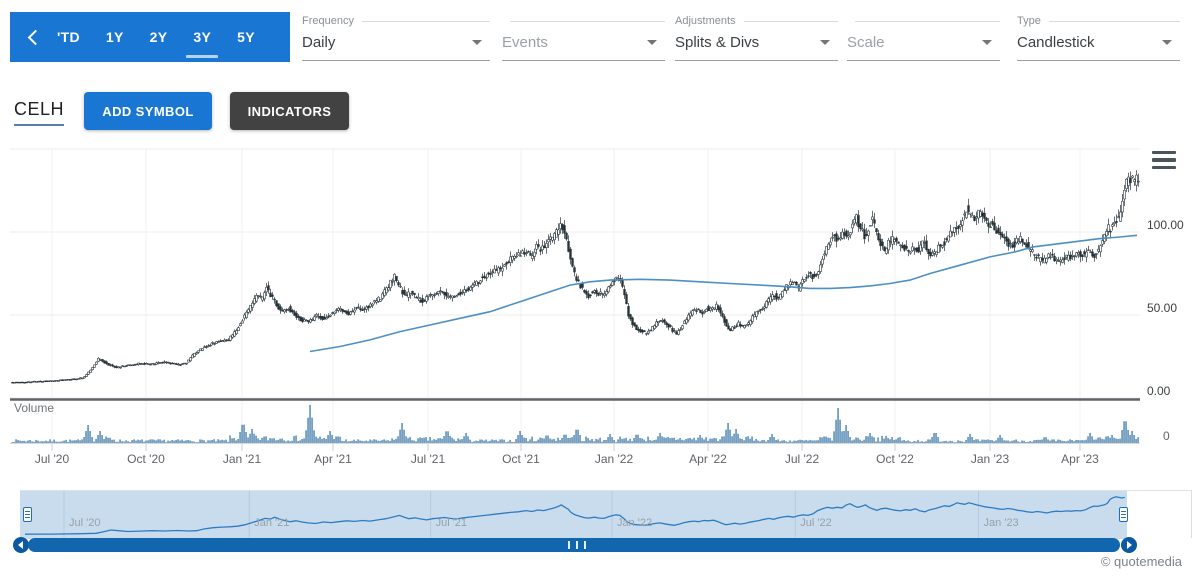 This screenshot has width=1200, height=577. What do you see at coordinates (866, 42) in the screenshot?
I see `scale-value: Scale` at bounding box center [866, 42].